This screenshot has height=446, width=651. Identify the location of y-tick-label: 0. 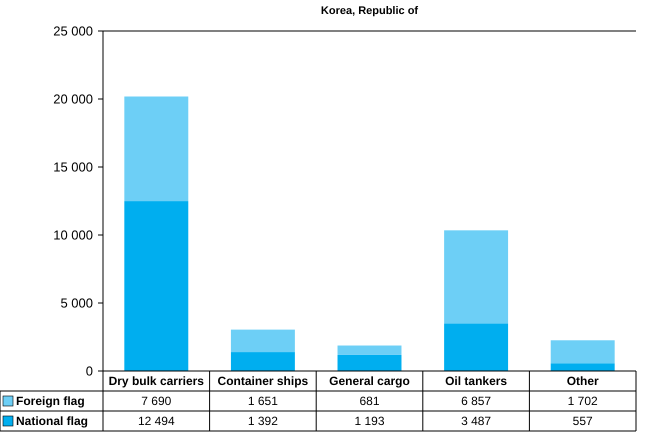
(89, 371).